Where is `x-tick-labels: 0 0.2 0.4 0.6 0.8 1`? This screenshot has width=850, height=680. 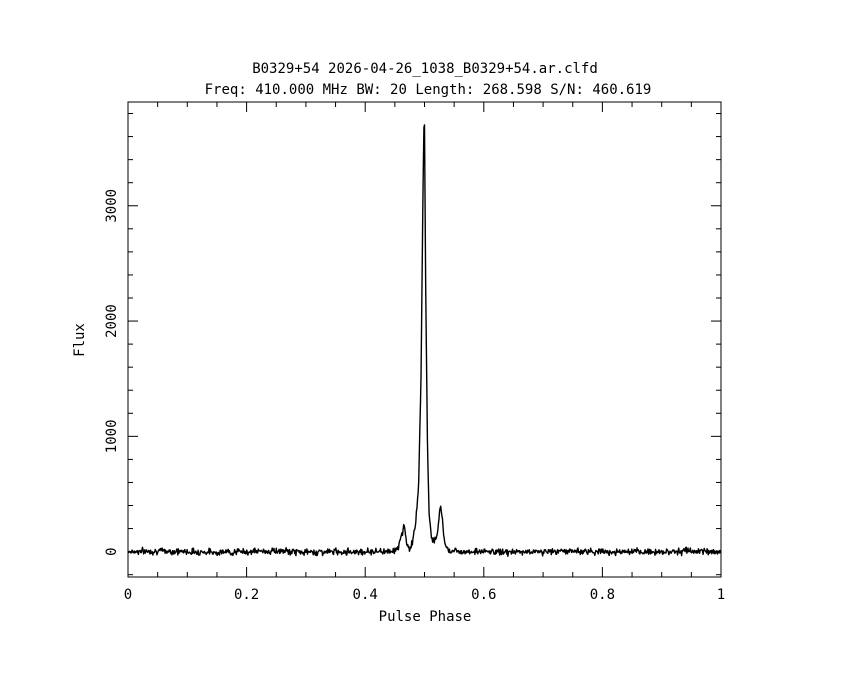
x-tick-labels: 0 0.2 0.4 0.6 0.8 1 is located at coordinates (424, 595).